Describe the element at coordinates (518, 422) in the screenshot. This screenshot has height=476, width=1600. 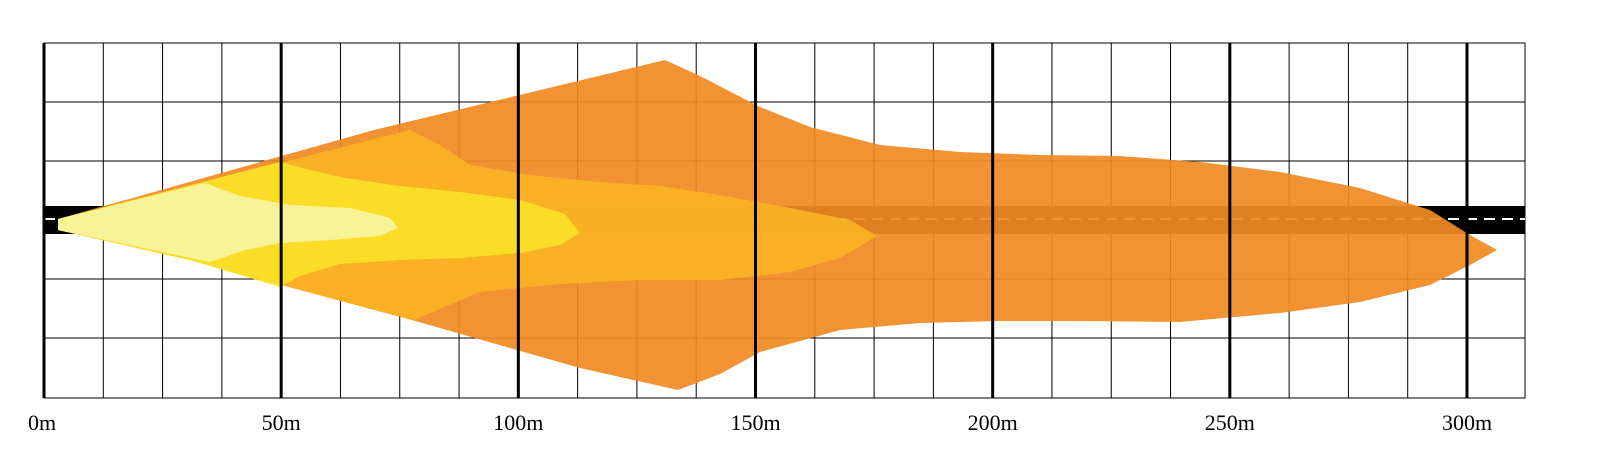
I see `x-tick-label: 100m` at that location.